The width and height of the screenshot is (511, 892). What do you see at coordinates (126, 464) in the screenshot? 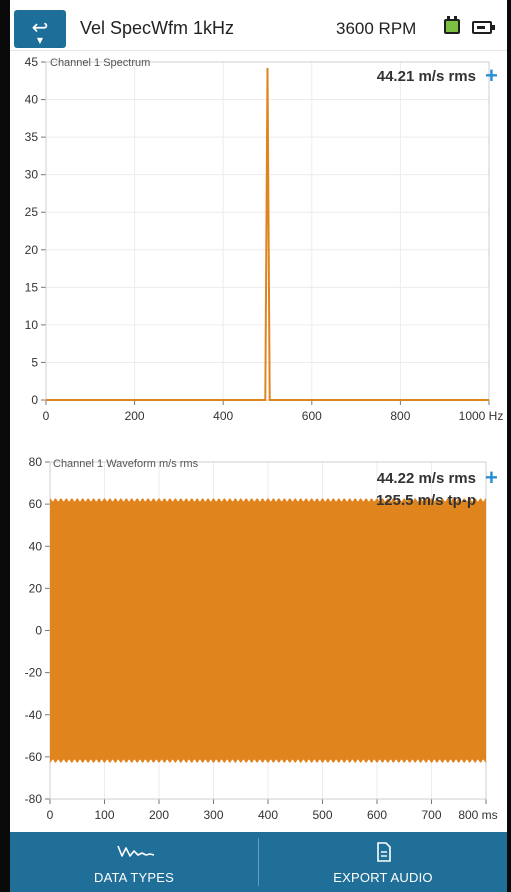
I see `waveform-title: Channel 1 Waveform m/s rms` at bounding box center [126, 464].